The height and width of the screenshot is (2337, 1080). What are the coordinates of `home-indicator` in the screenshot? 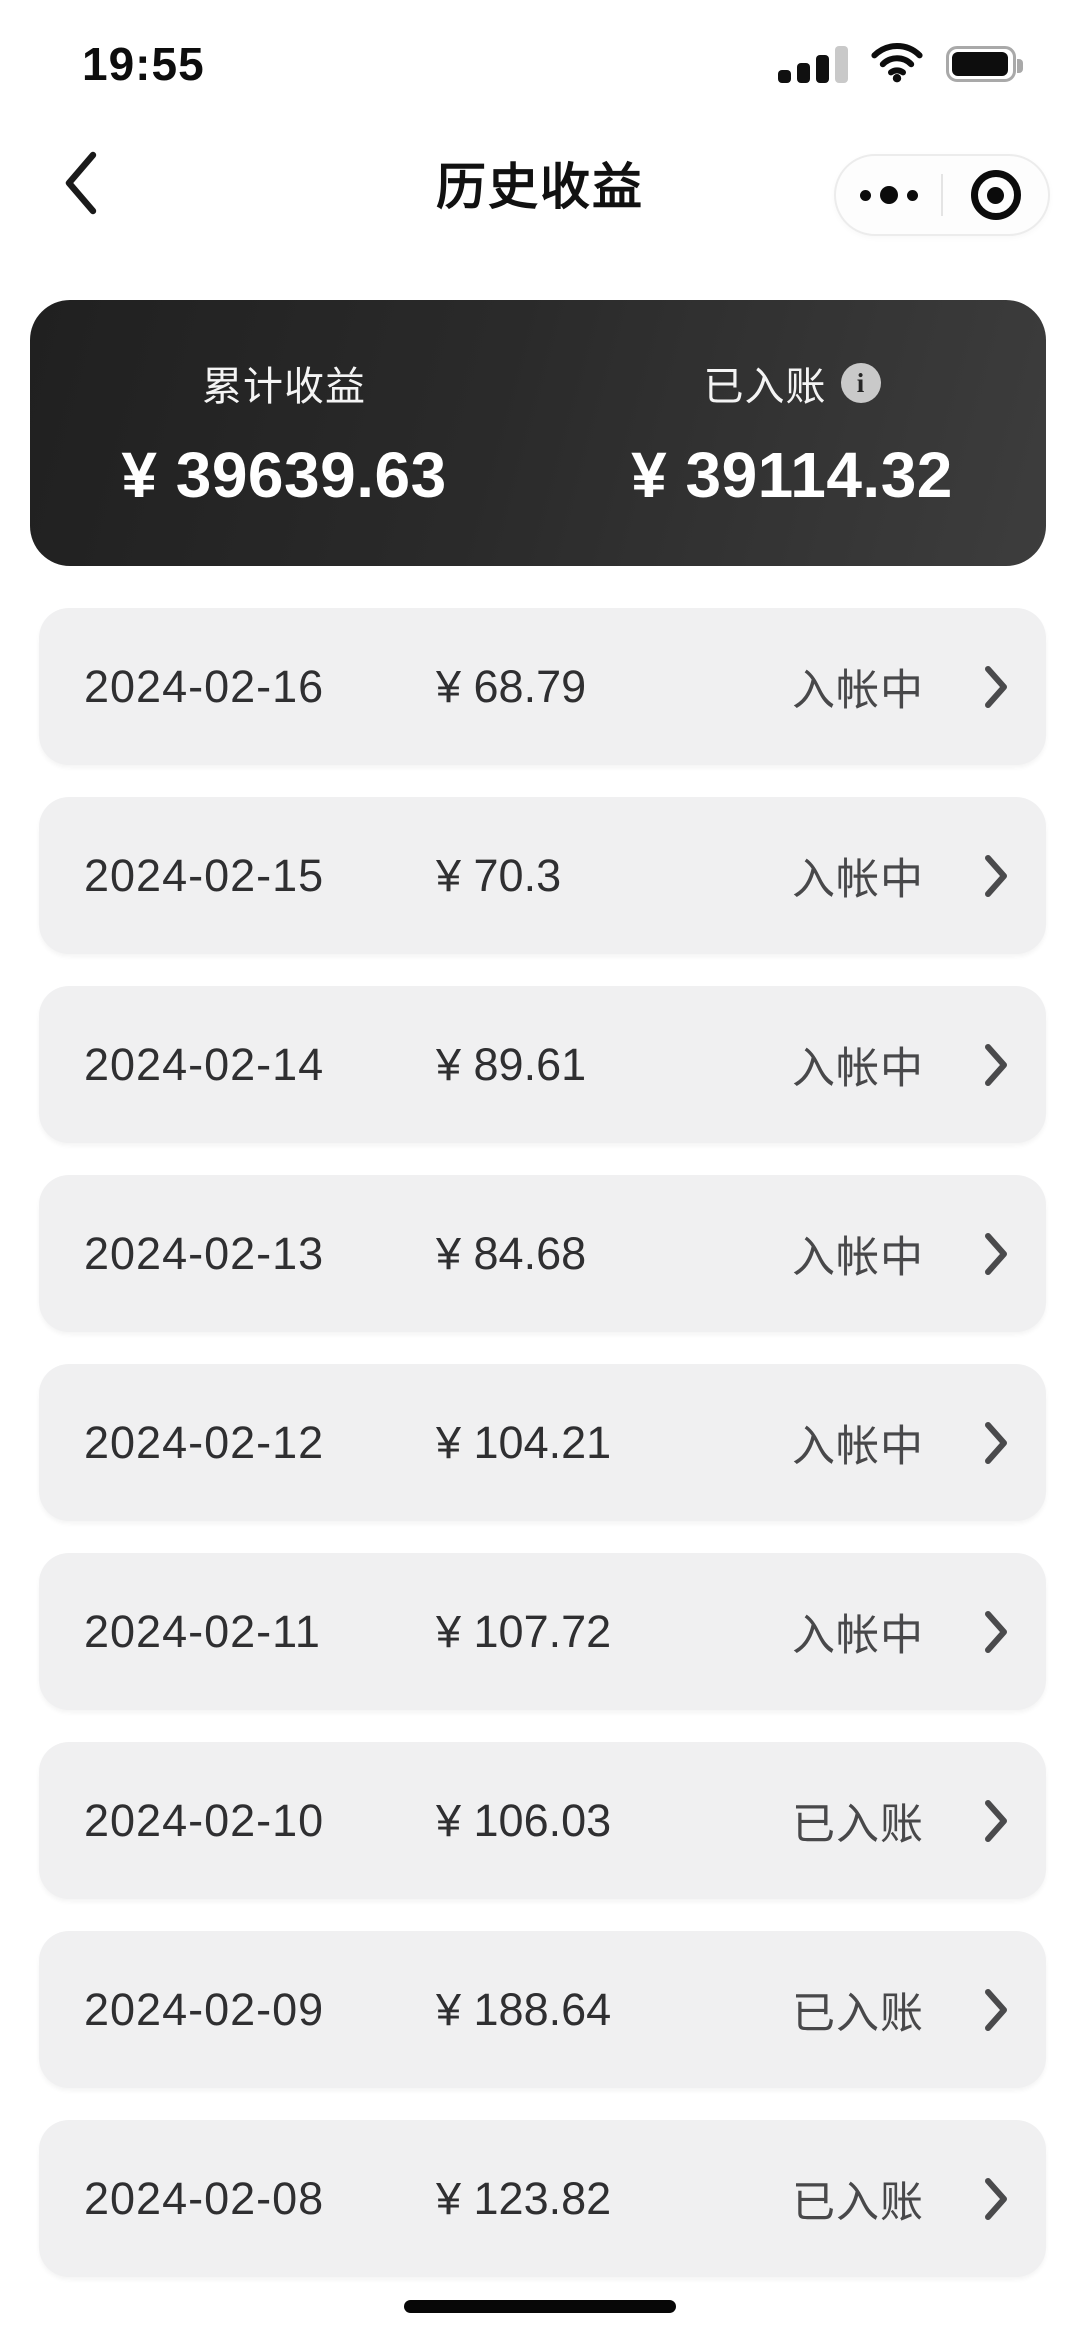 It's located at (540, 2306).